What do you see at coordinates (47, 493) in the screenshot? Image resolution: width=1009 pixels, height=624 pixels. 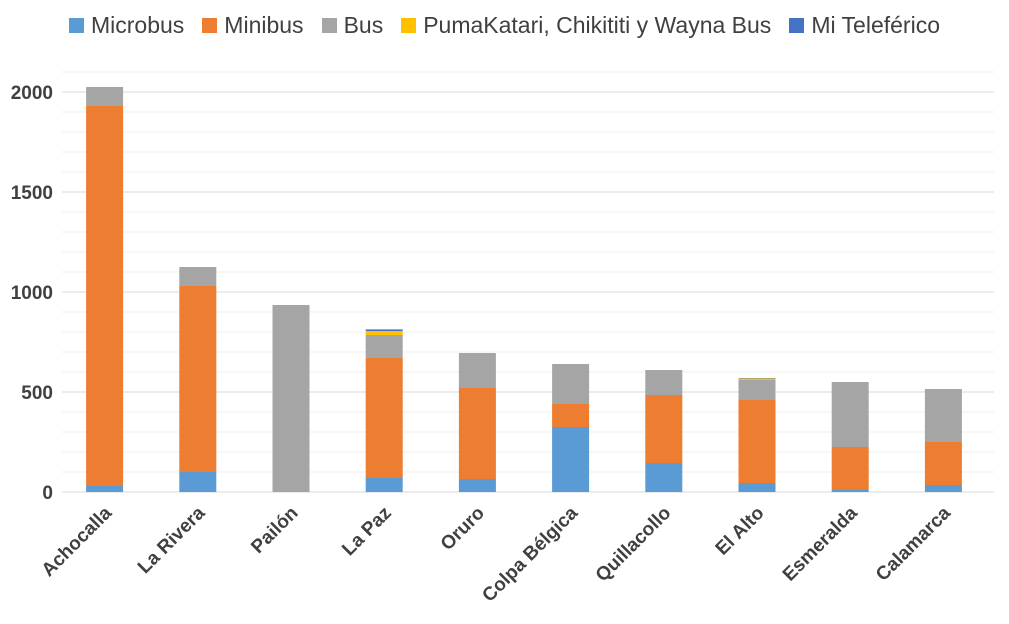 I see `y-tick-label: 0` at bounding box center [47, 493].